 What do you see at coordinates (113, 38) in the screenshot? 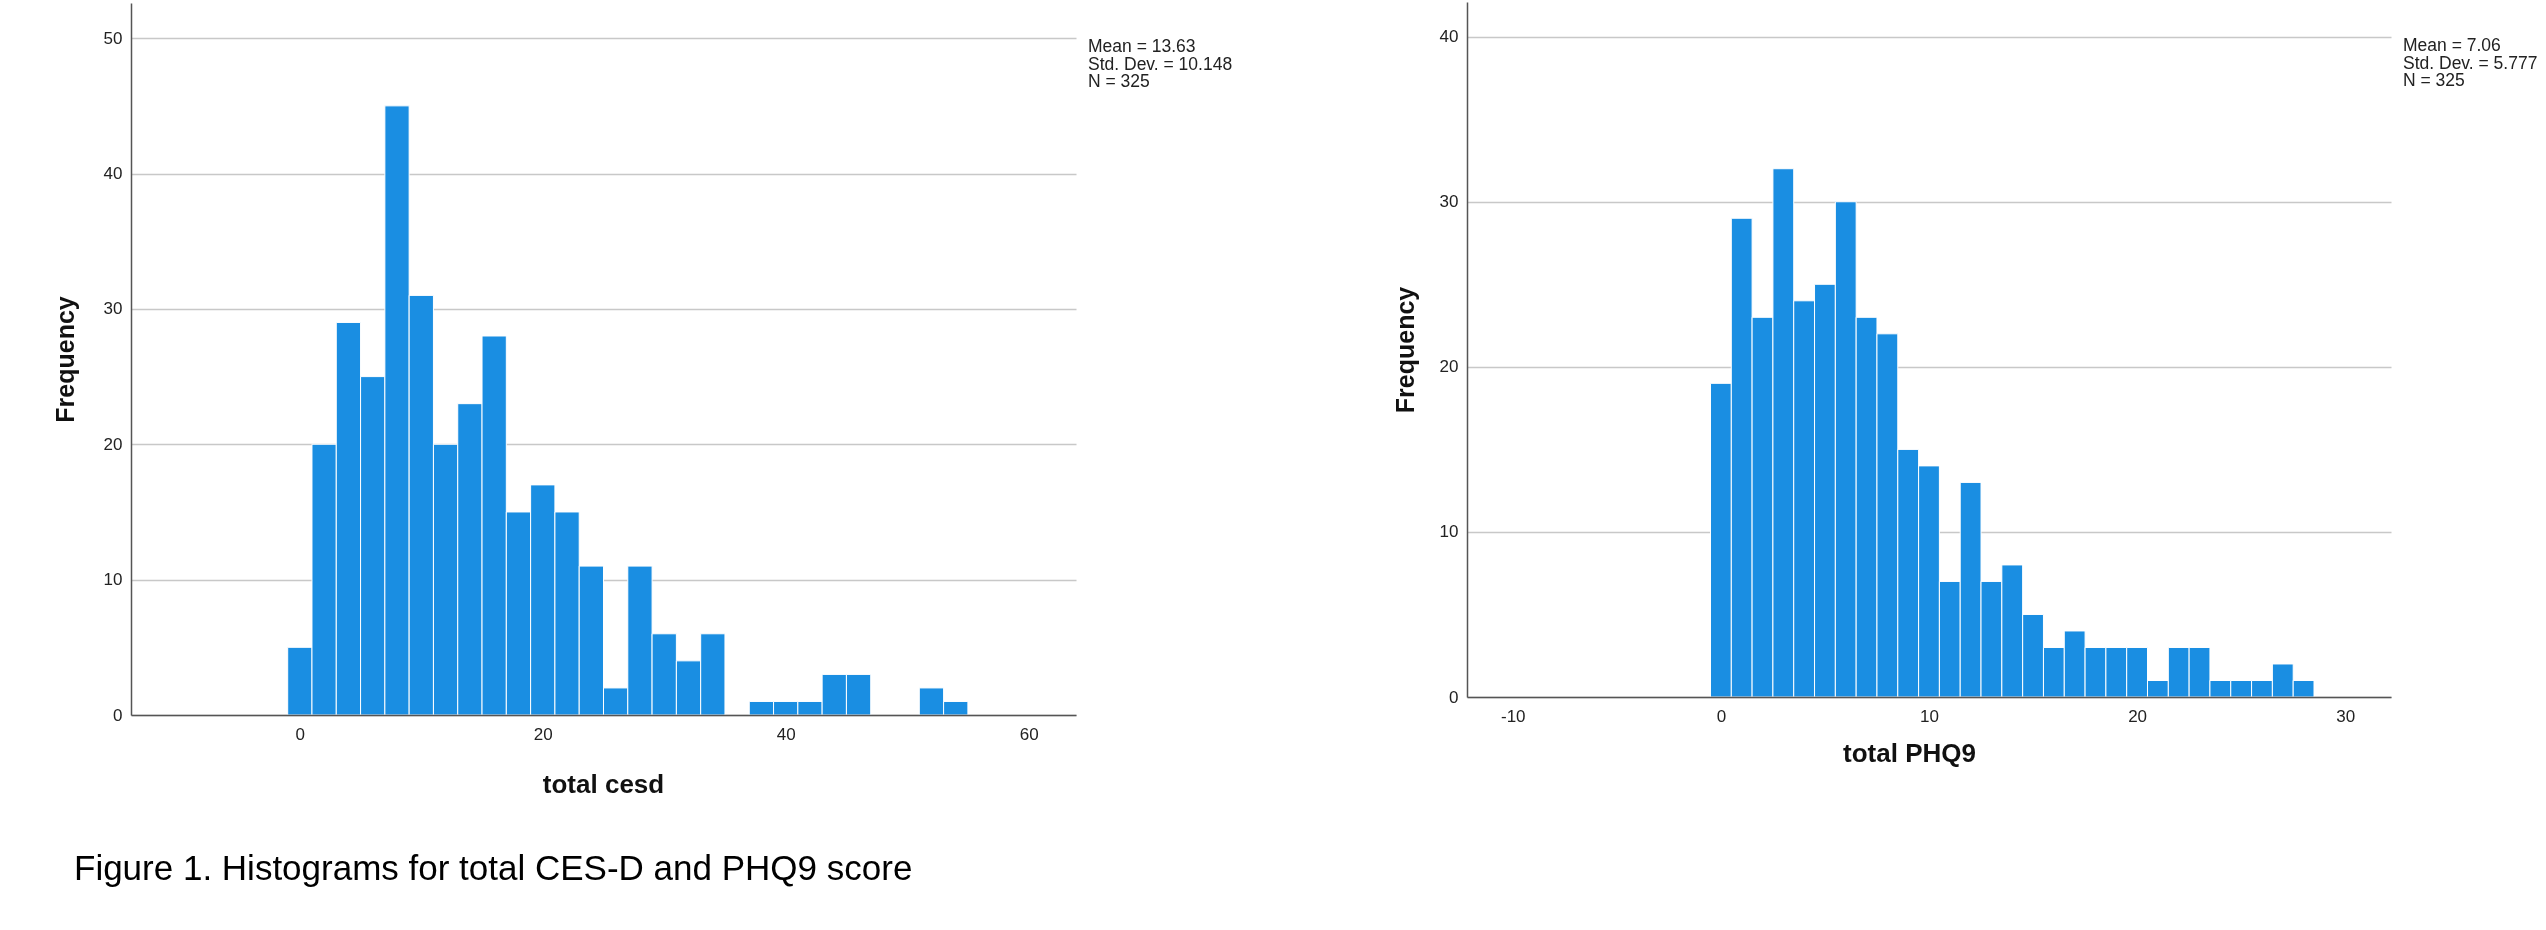
I see `y-tick-label: 50` at bounding box center [113, 38].